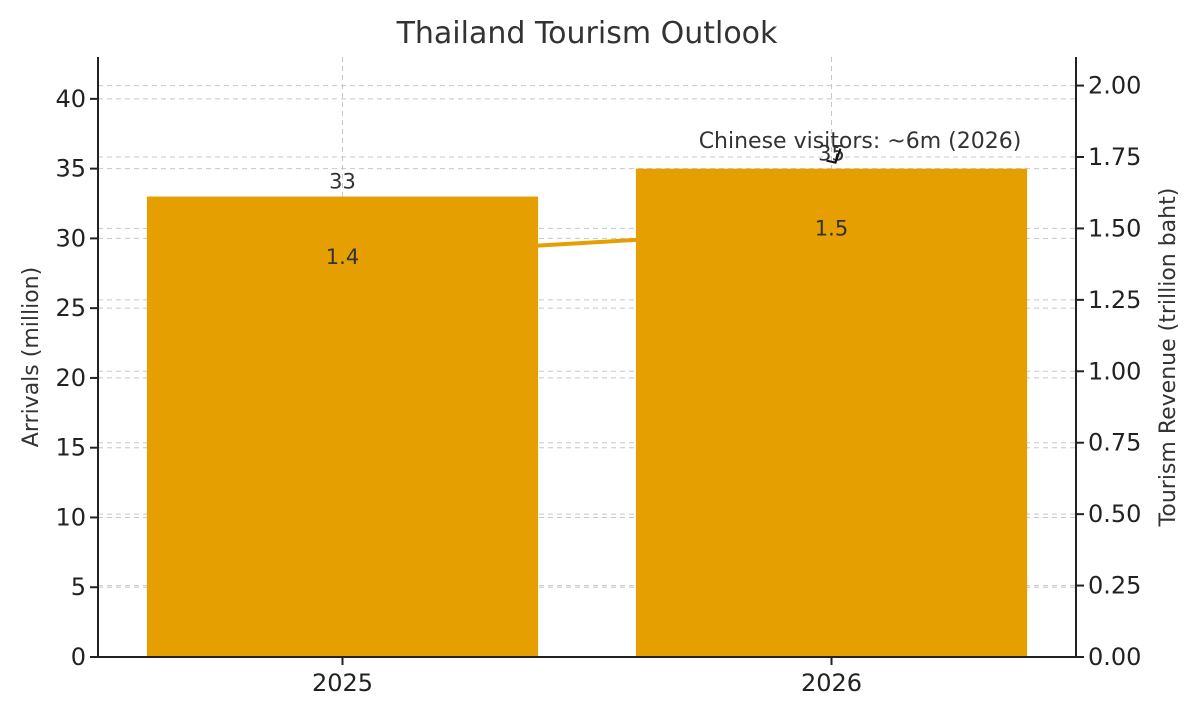  I want to click on y2-tick-label-0: 0.00, so click(1114, 657).